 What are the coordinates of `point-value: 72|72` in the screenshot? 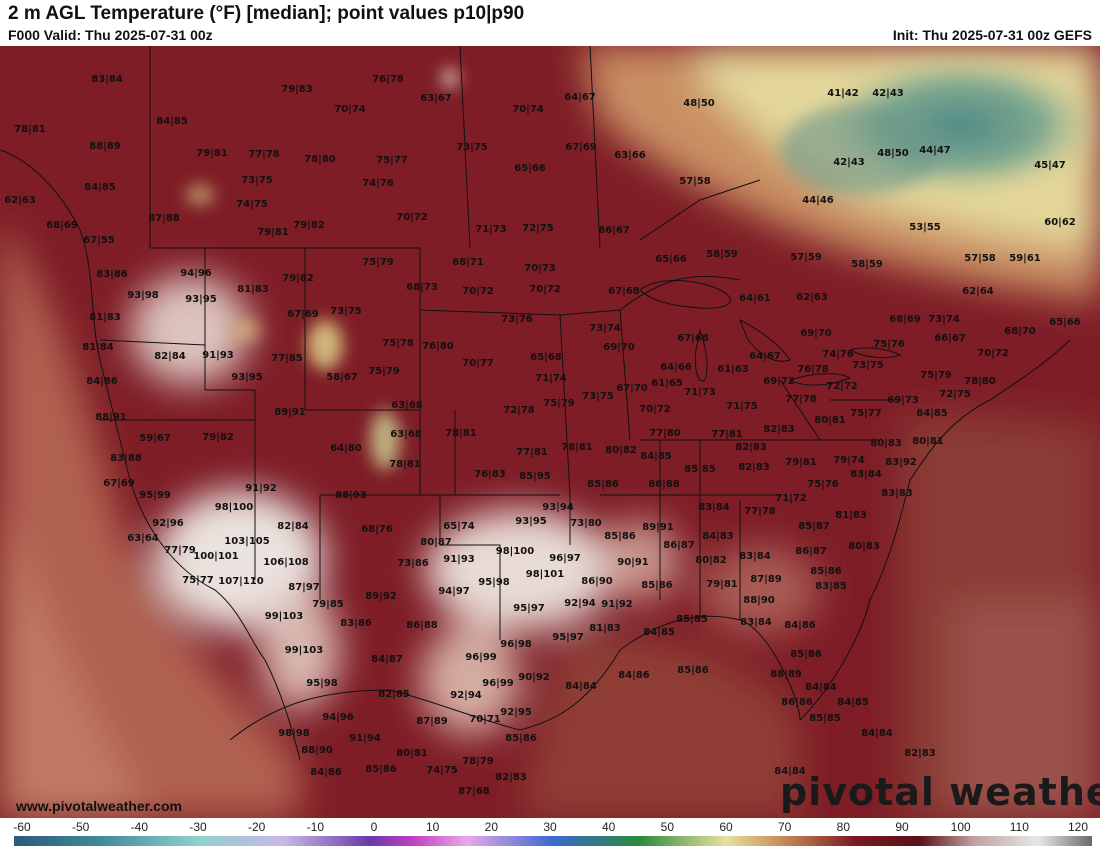 It's located at (842, 386).